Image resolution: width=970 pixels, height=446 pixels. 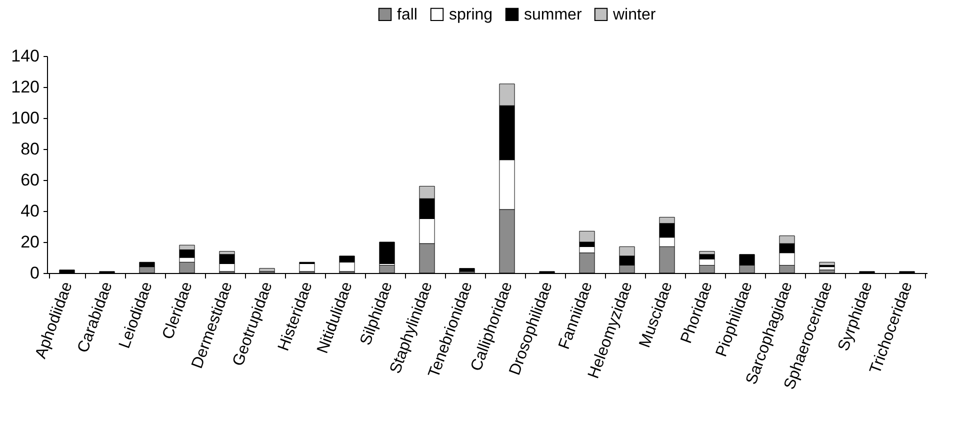 What do you see at coordinates (35, 273) in the screenshot?
I see `y-tick-label: 0` at bounding box center [35, 273].